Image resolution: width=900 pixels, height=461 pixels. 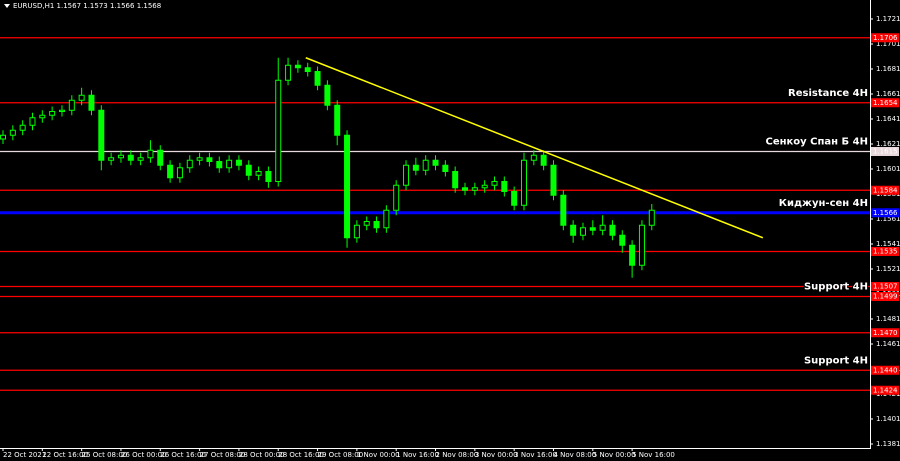 I want to click on level-price-label: 1.1440, so click(x=885, y=370).